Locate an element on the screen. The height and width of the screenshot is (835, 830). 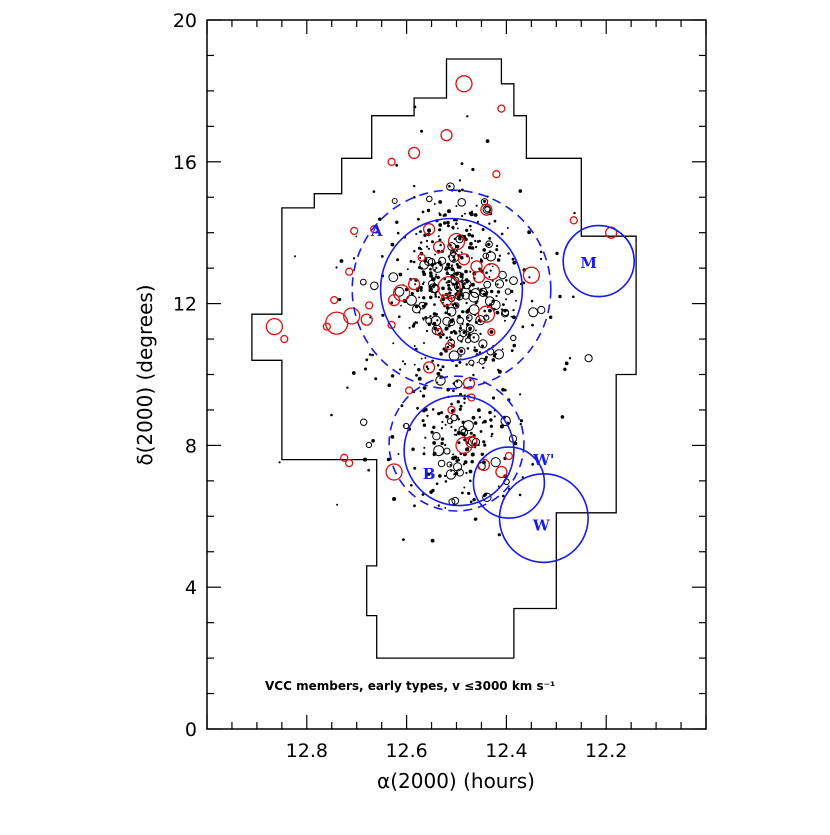
y-axis-title: δ(2000) (degrees) is located at coordinates (145, 374).